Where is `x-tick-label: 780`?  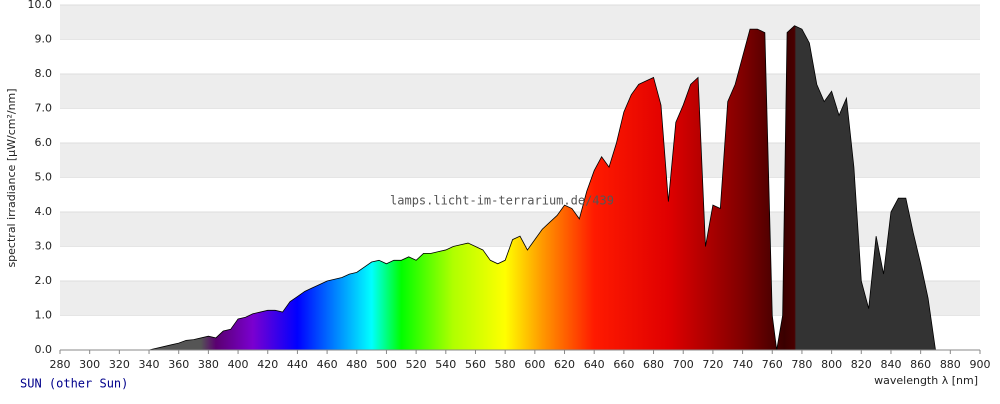 x-tick-label: 780 is located at coordinates (801, 364).